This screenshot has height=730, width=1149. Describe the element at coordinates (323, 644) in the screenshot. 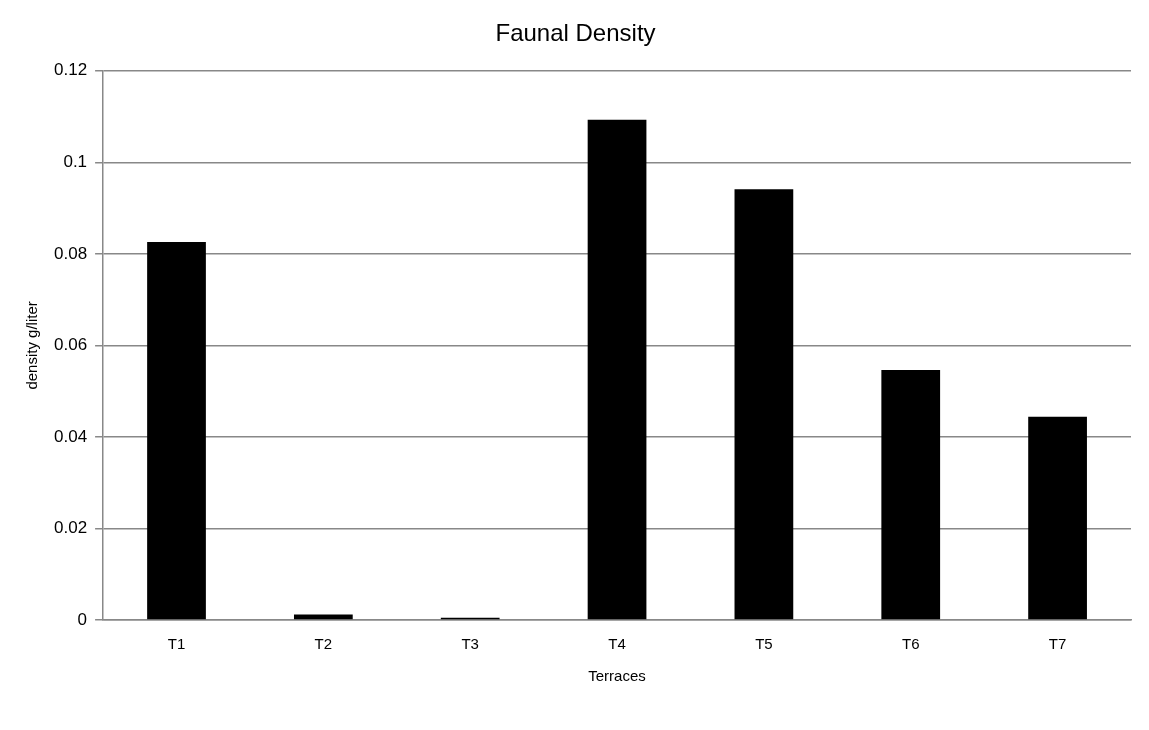

I see `x-tick-label: T2` at that location.